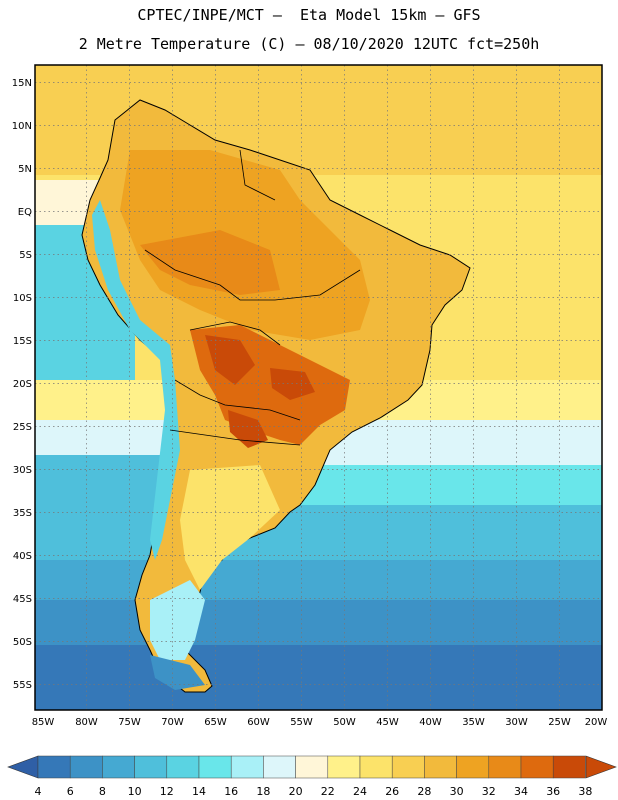 The height and width of the screenshot is (800, 618). I want to click on colorbar-label: 6, so click(70, 791).